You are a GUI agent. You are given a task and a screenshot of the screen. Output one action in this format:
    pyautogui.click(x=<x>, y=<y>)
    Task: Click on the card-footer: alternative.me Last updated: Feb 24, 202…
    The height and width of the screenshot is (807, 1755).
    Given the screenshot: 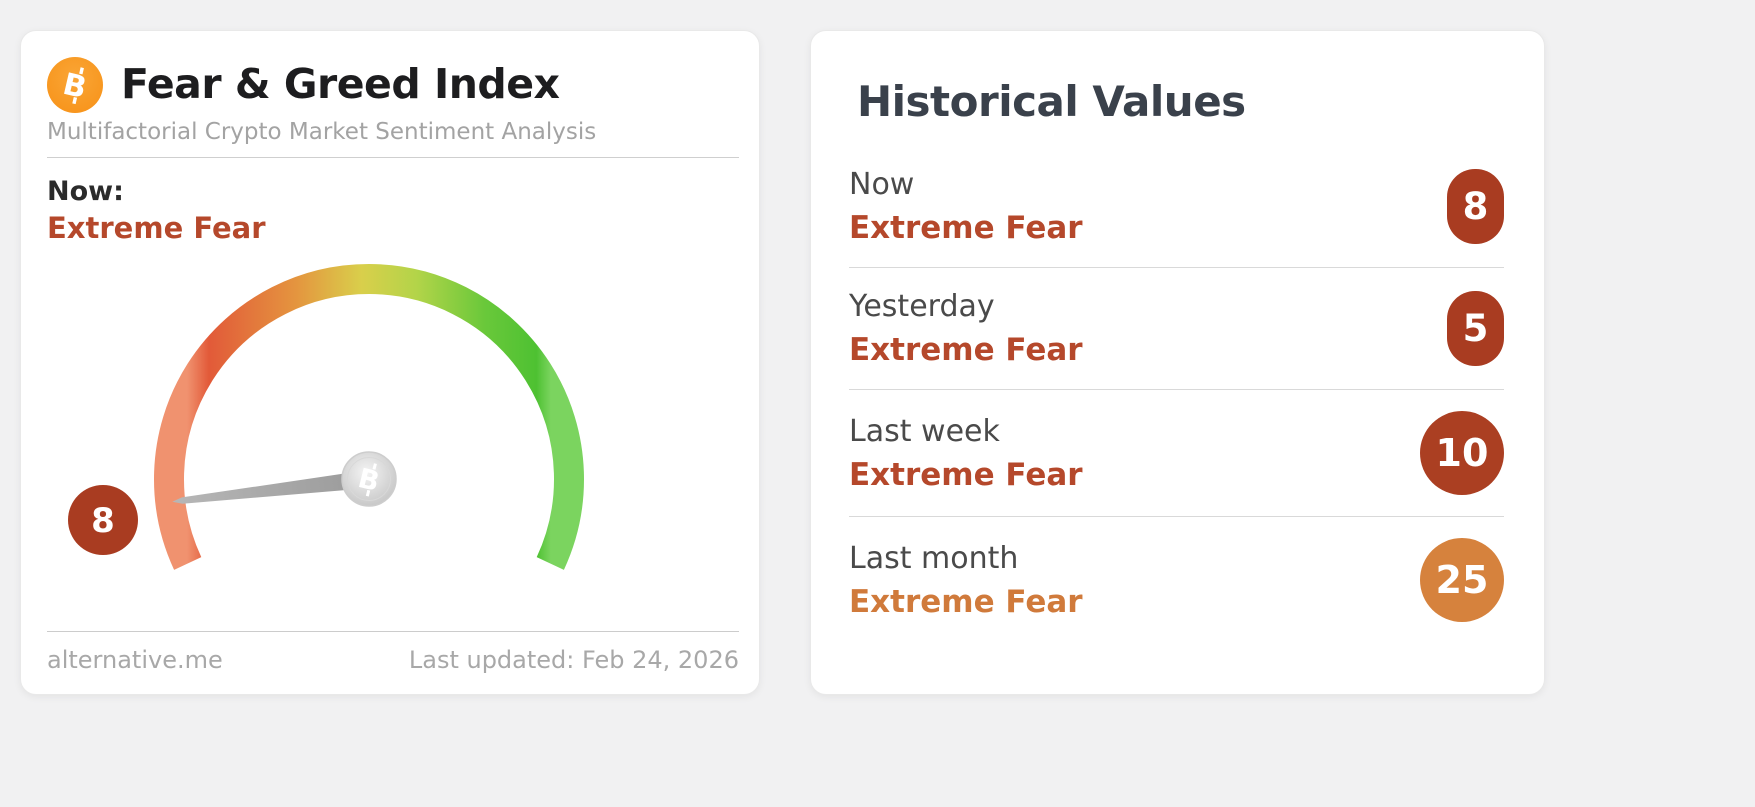 What is the action you would take?
    pyautogui.click(x=393, y=652)
    